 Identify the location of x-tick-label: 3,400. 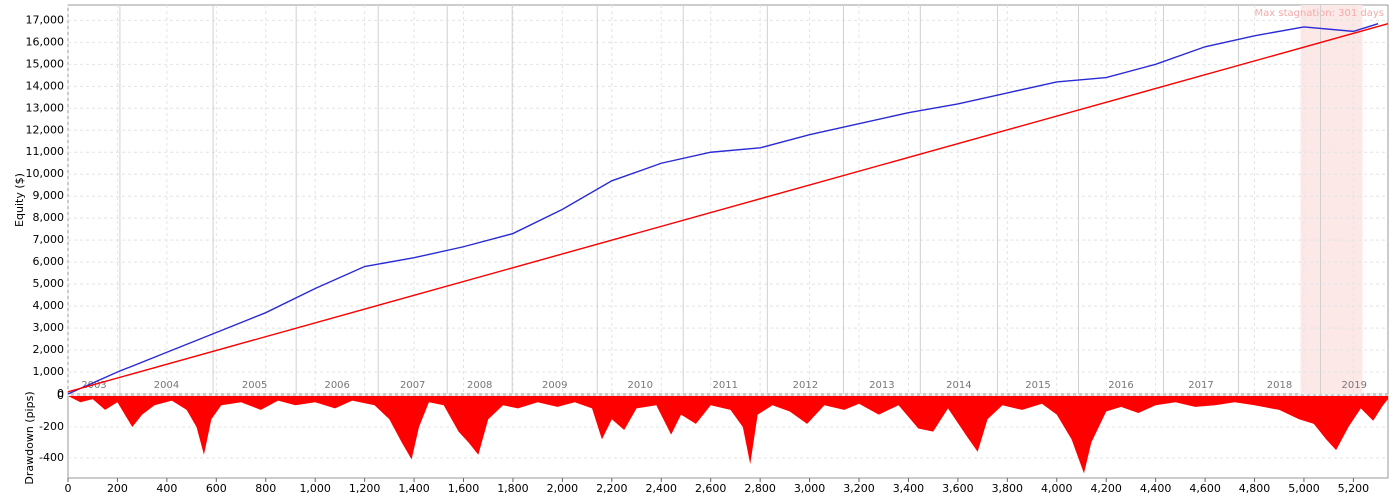
(909, 488).